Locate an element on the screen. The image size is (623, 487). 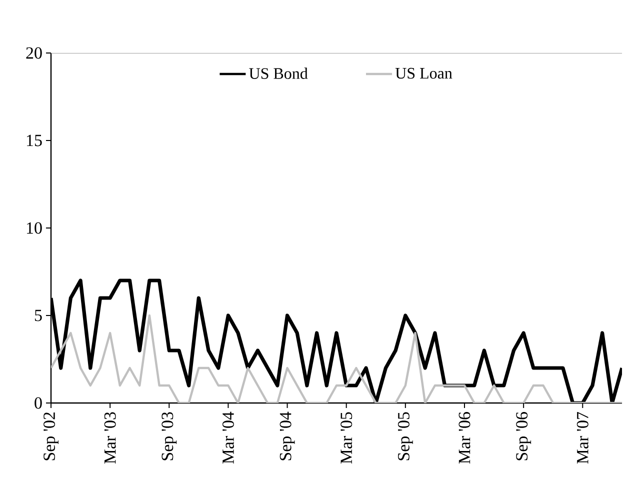
x-tick-label: Sep '05 is located at coordinates (405, 436).